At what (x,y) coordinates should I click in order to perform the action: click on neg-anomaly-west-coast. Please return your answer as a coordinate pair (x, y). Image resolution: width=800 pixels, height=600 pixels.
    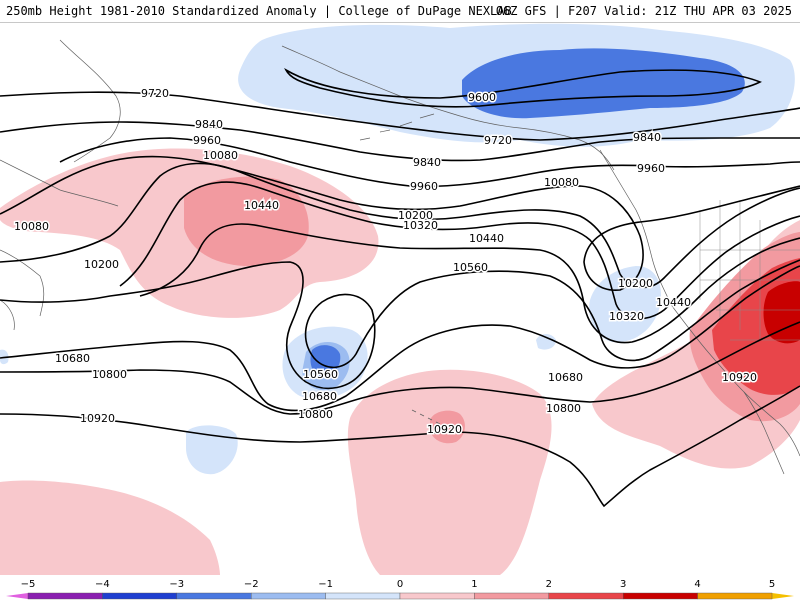
    Looking at the image, I should click on (625, 304).